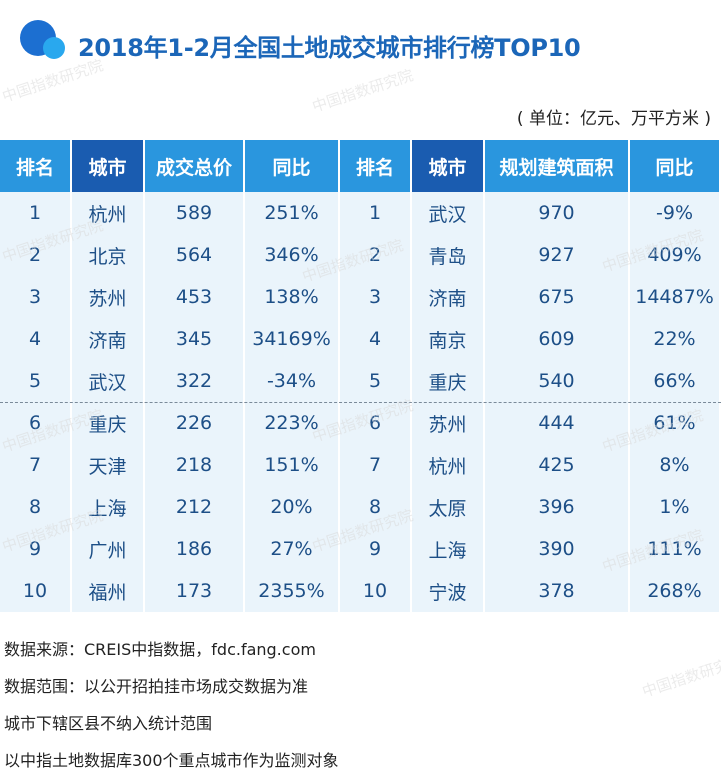 Image resolution: width=721 pixels, height=777 pixels. Describe the element at coordinates (292, 255) in the screenshot. I see `table-cell: 346%` at that location.